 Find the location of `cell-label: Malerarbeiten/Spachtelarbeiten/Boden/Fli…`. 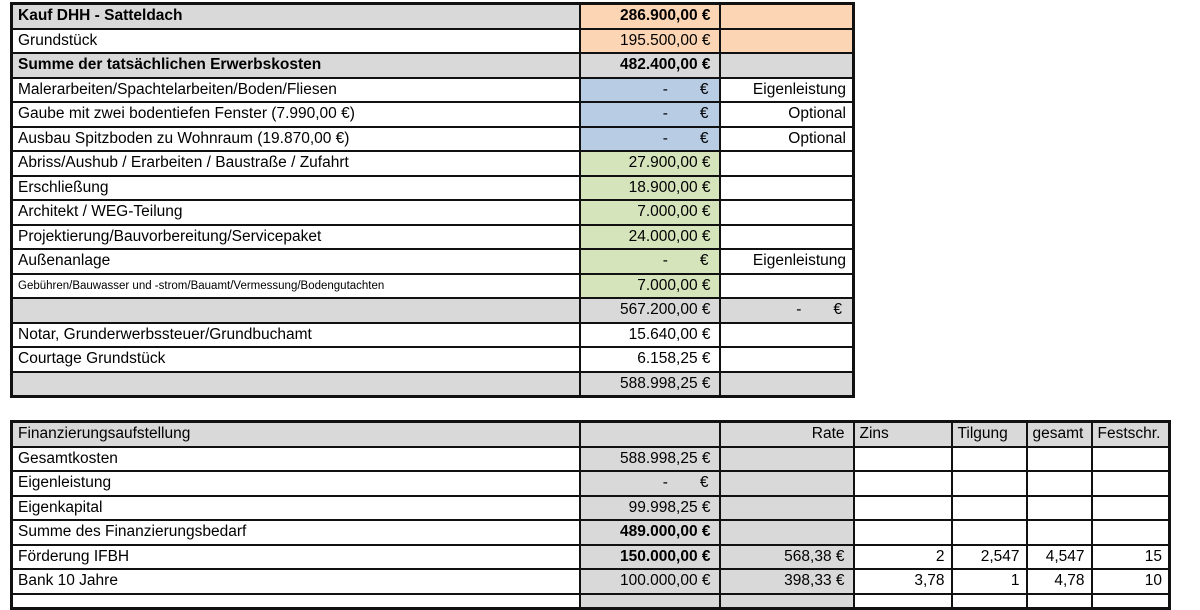

cell-label: Malerarbeiten/Spachtelarbeiten/Boden/Fli… is located at coordinates (295, 89).